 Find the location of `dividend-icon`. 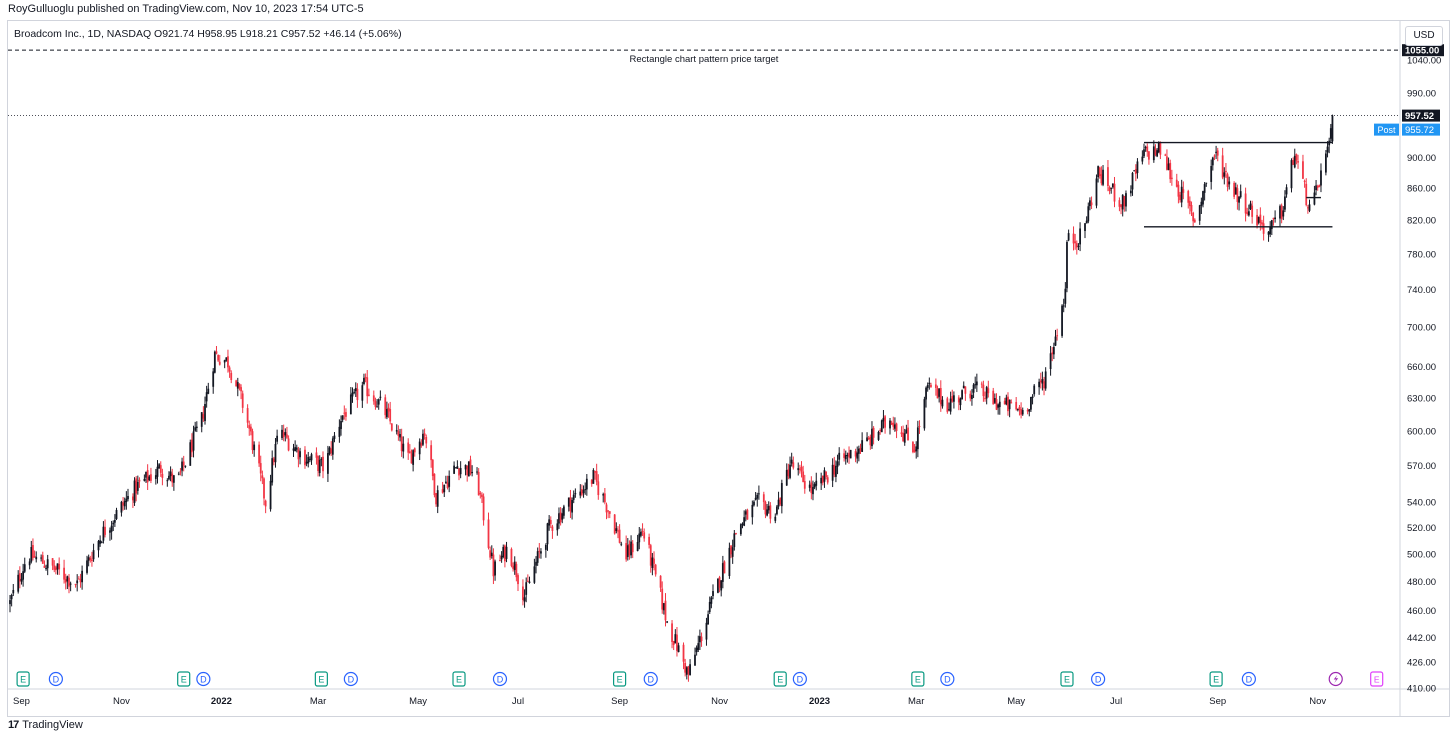

dividend-icon is located at coordinates (350, 679).